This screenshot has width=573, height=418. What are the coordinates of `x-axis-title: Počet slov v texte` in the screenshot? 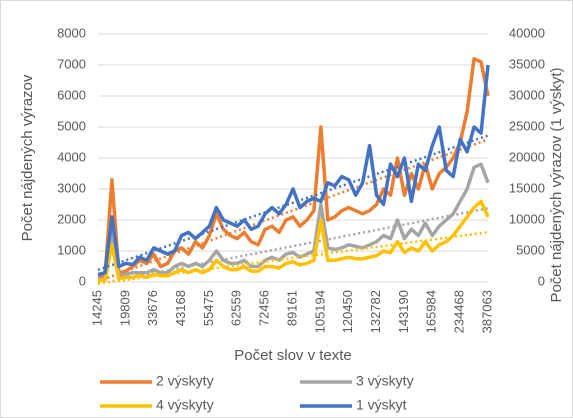 It's located at (293, 355).